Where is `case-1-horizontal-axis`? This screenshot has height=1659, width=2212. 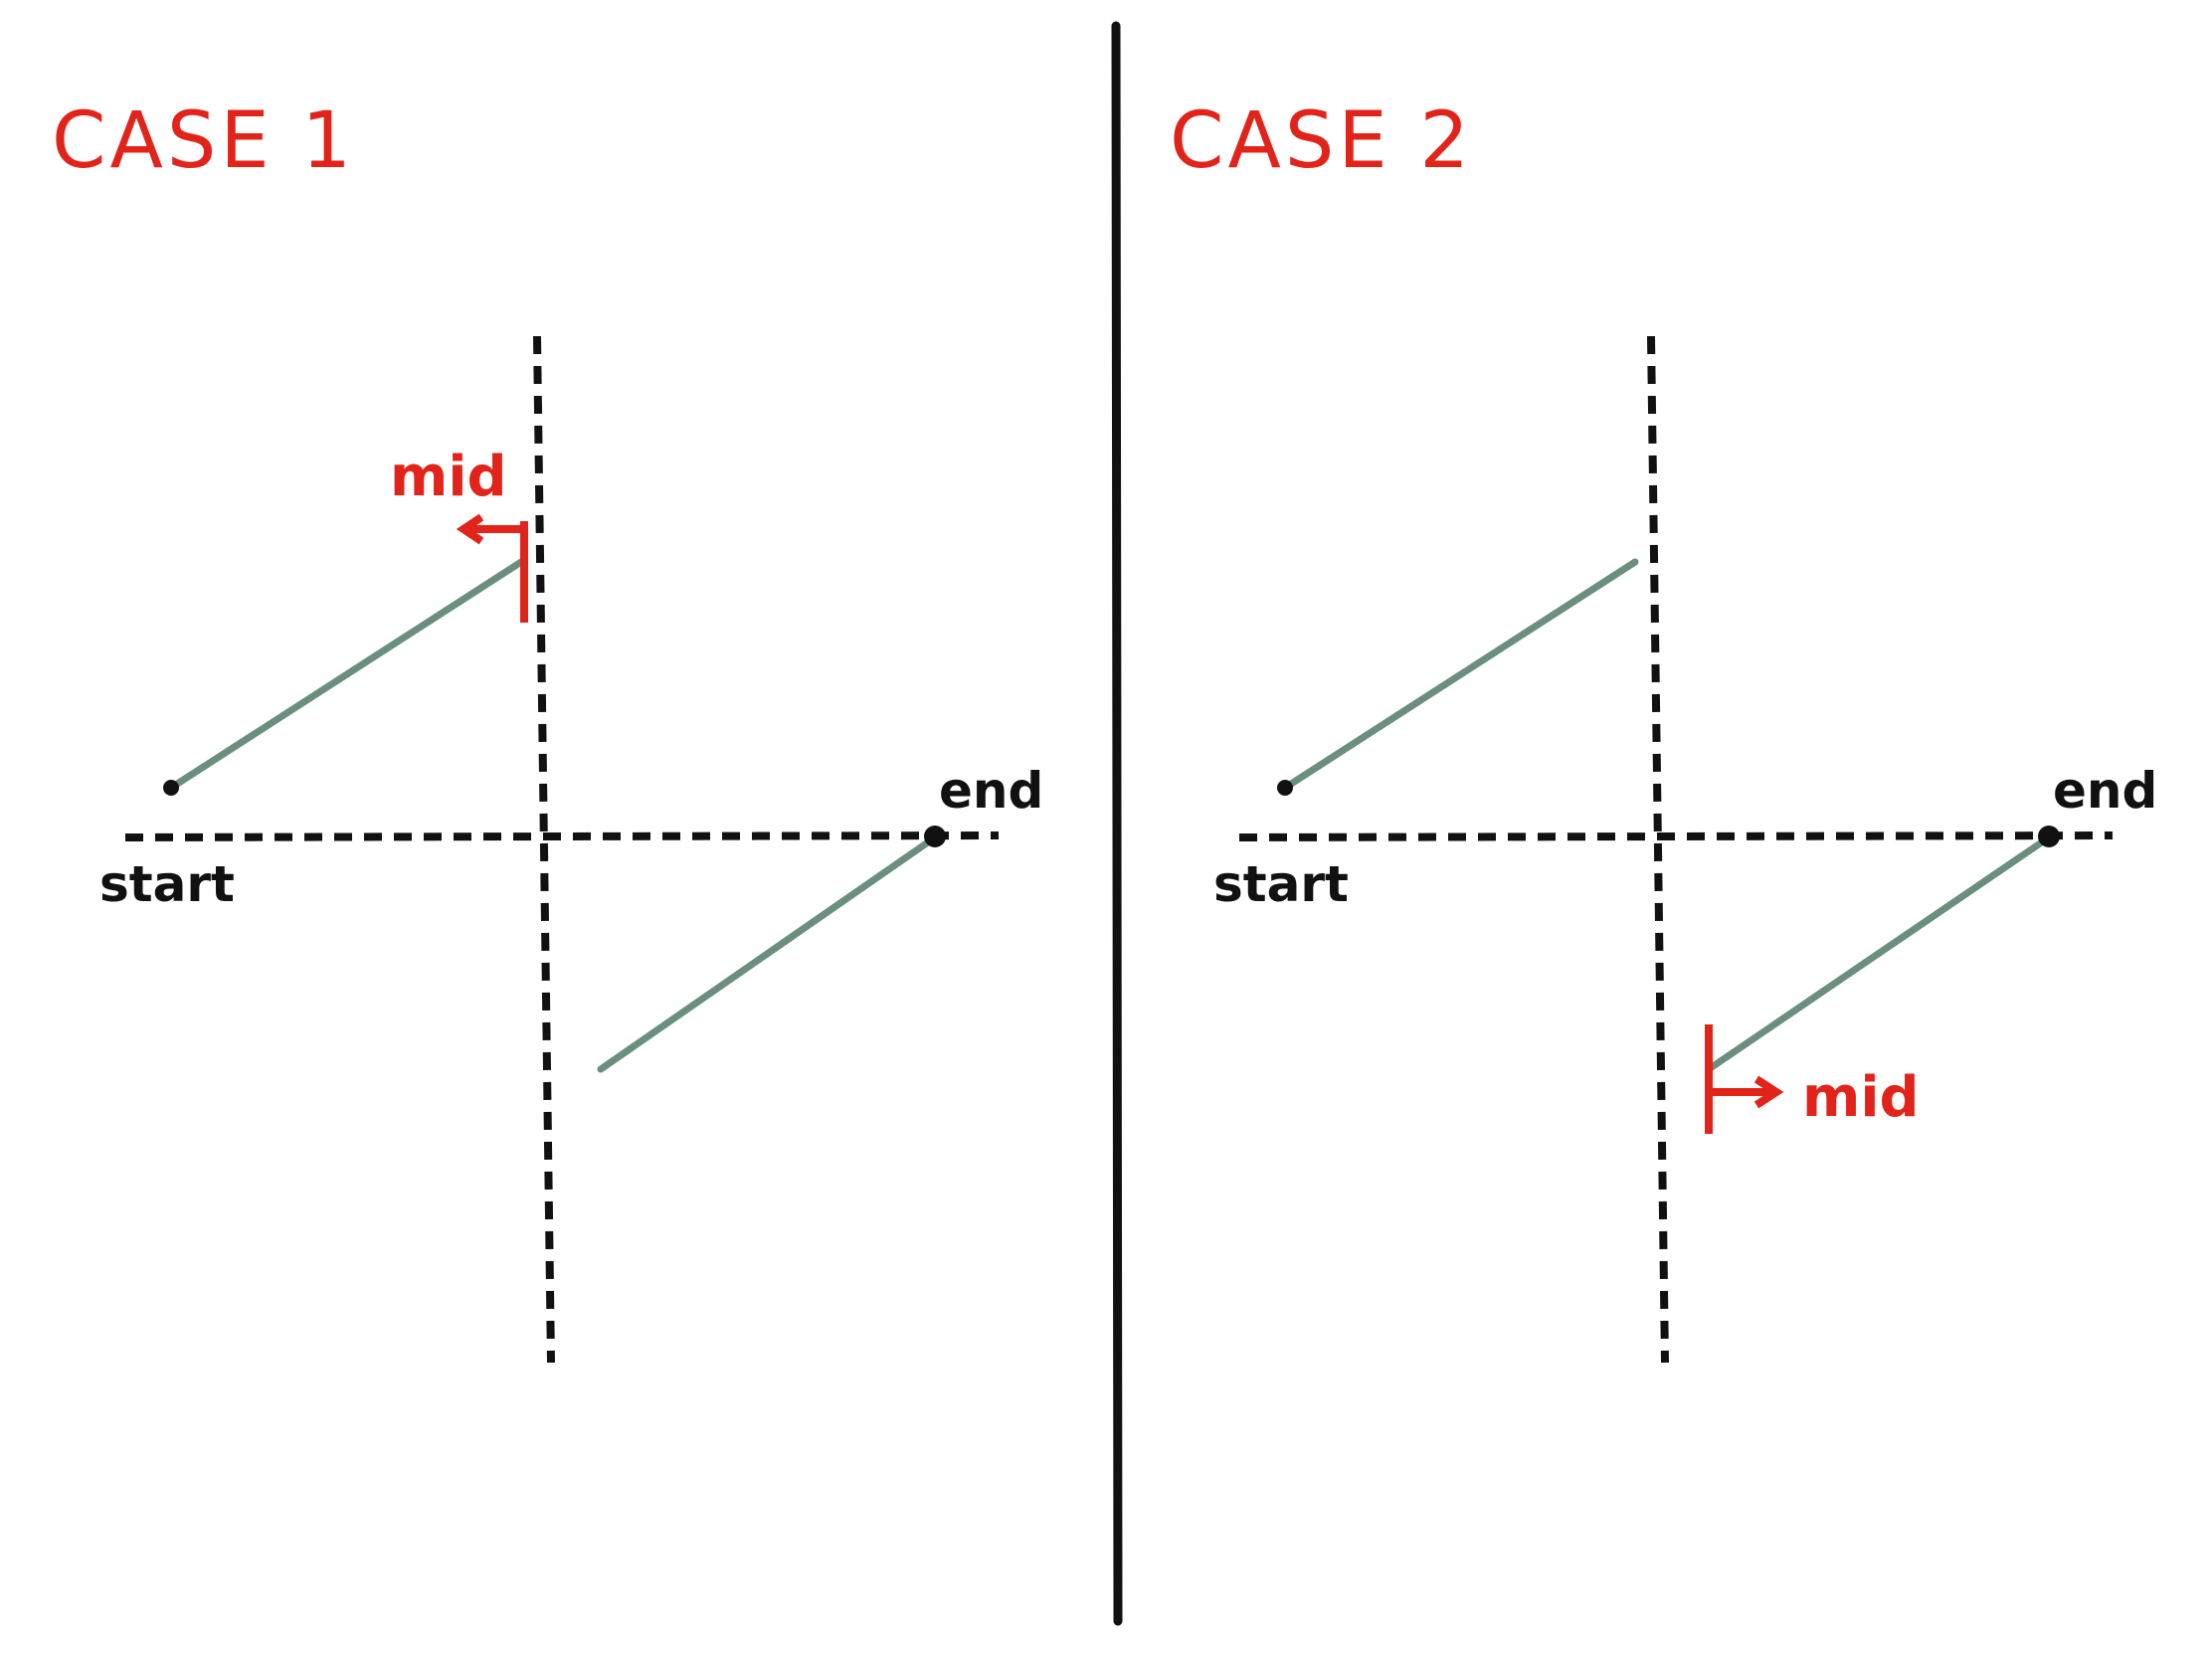 case-1-horizontal-axis is located at coordinates (562, 836).